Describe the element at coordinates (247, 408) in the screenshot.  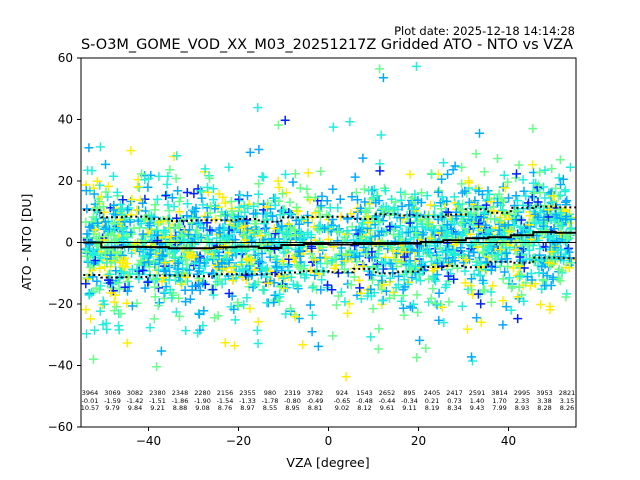
I see `bin-std: 8.97` at that location.